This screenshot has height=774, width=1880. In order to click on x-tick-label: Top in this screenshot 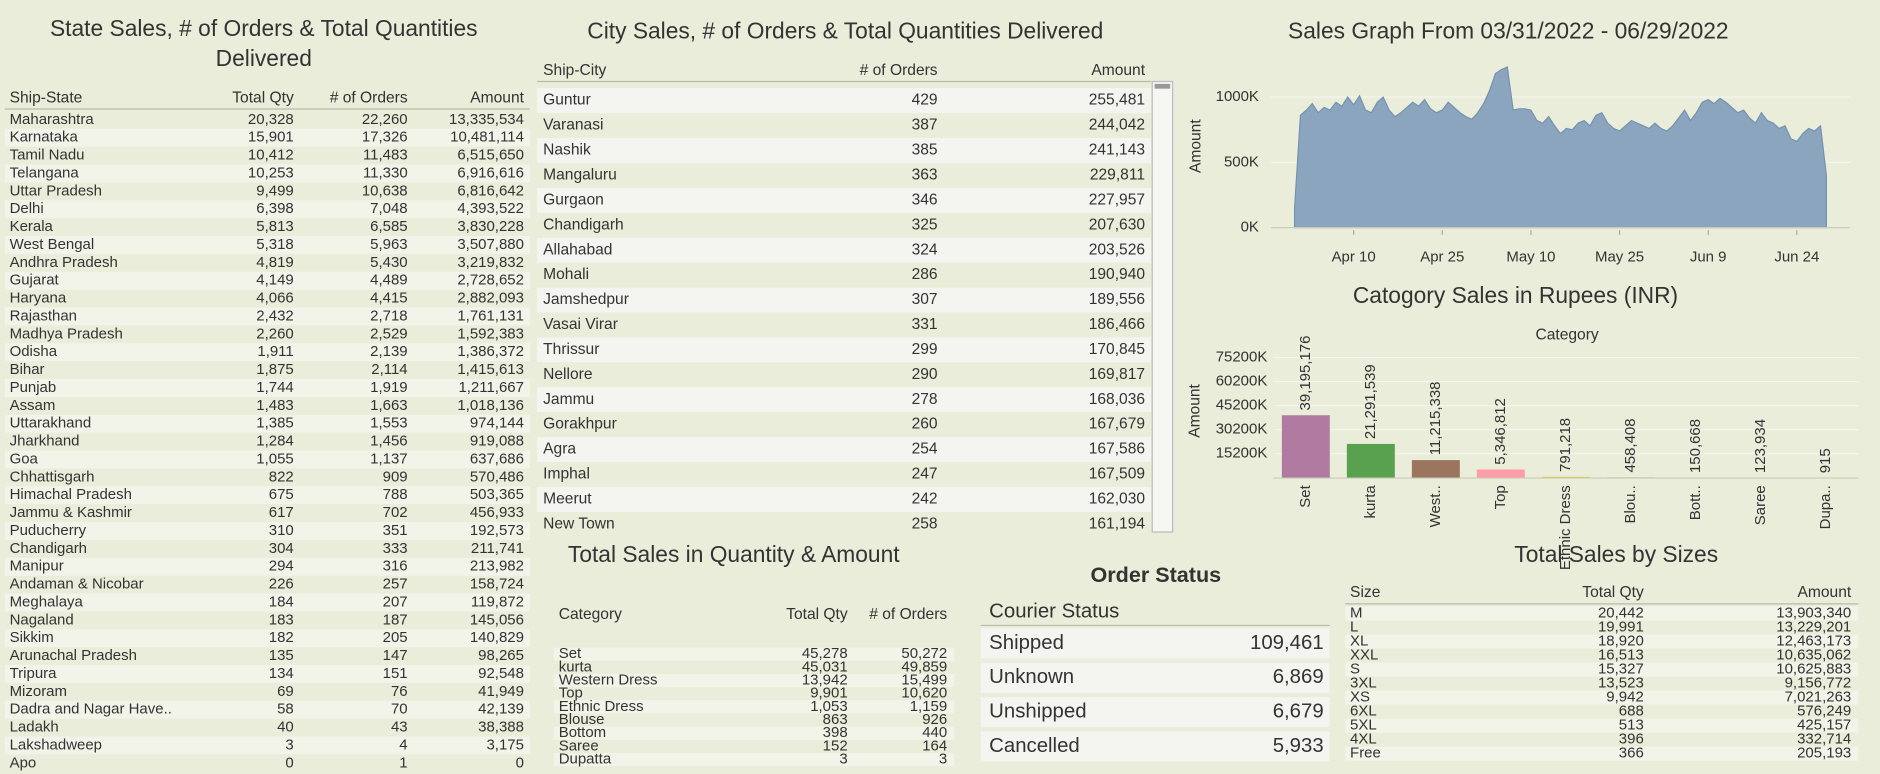, I will do `click(1500, 497)`.